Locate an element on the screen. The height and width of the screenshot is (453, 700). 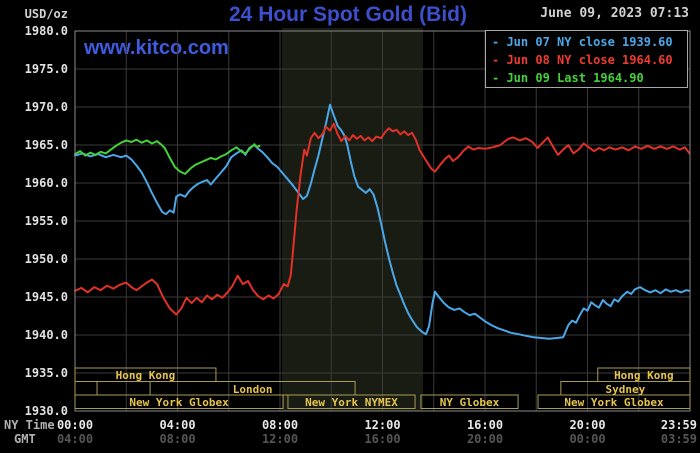
ny-tick-04:00: 04:00 is located at coordinates (177, 425).